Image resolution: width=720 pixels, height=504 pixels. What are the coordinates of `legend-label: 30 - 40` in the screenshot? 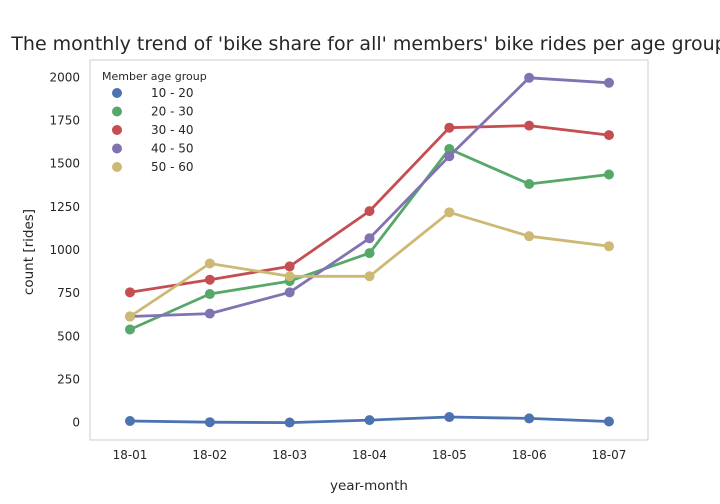 It's located at (172, 130).